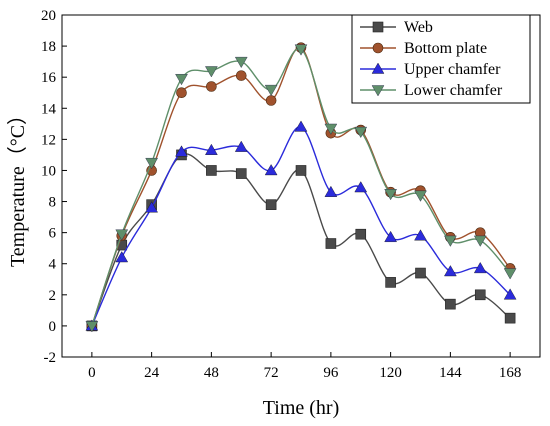  I want to click on y-tick-label: 10, so click(48, 171).